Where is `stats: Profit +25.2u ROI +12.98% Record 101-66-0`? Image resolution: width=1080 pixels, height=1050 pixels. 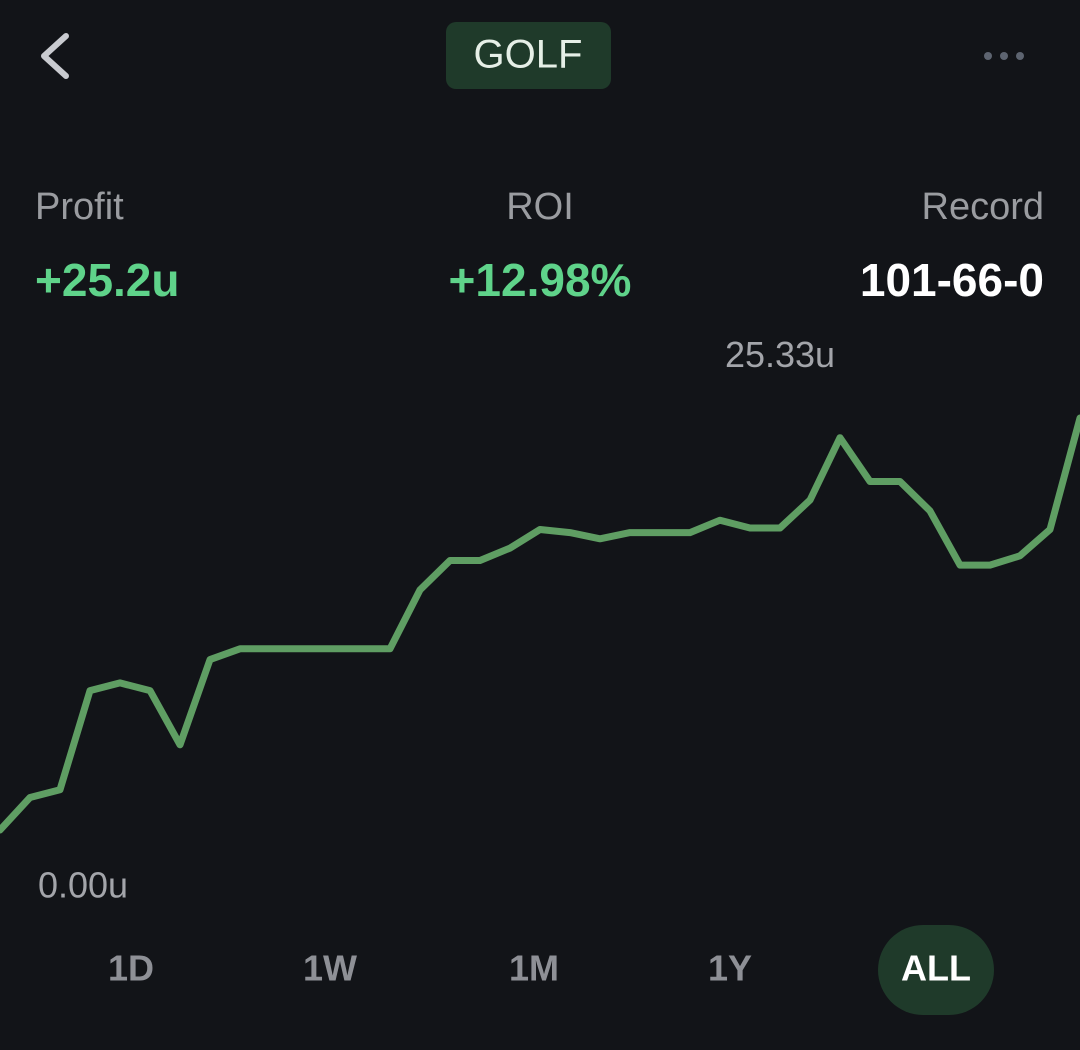
stats: Profit +25.2u ROI +12.98% Record 101-66-0 is located at coordinates (539, 246).